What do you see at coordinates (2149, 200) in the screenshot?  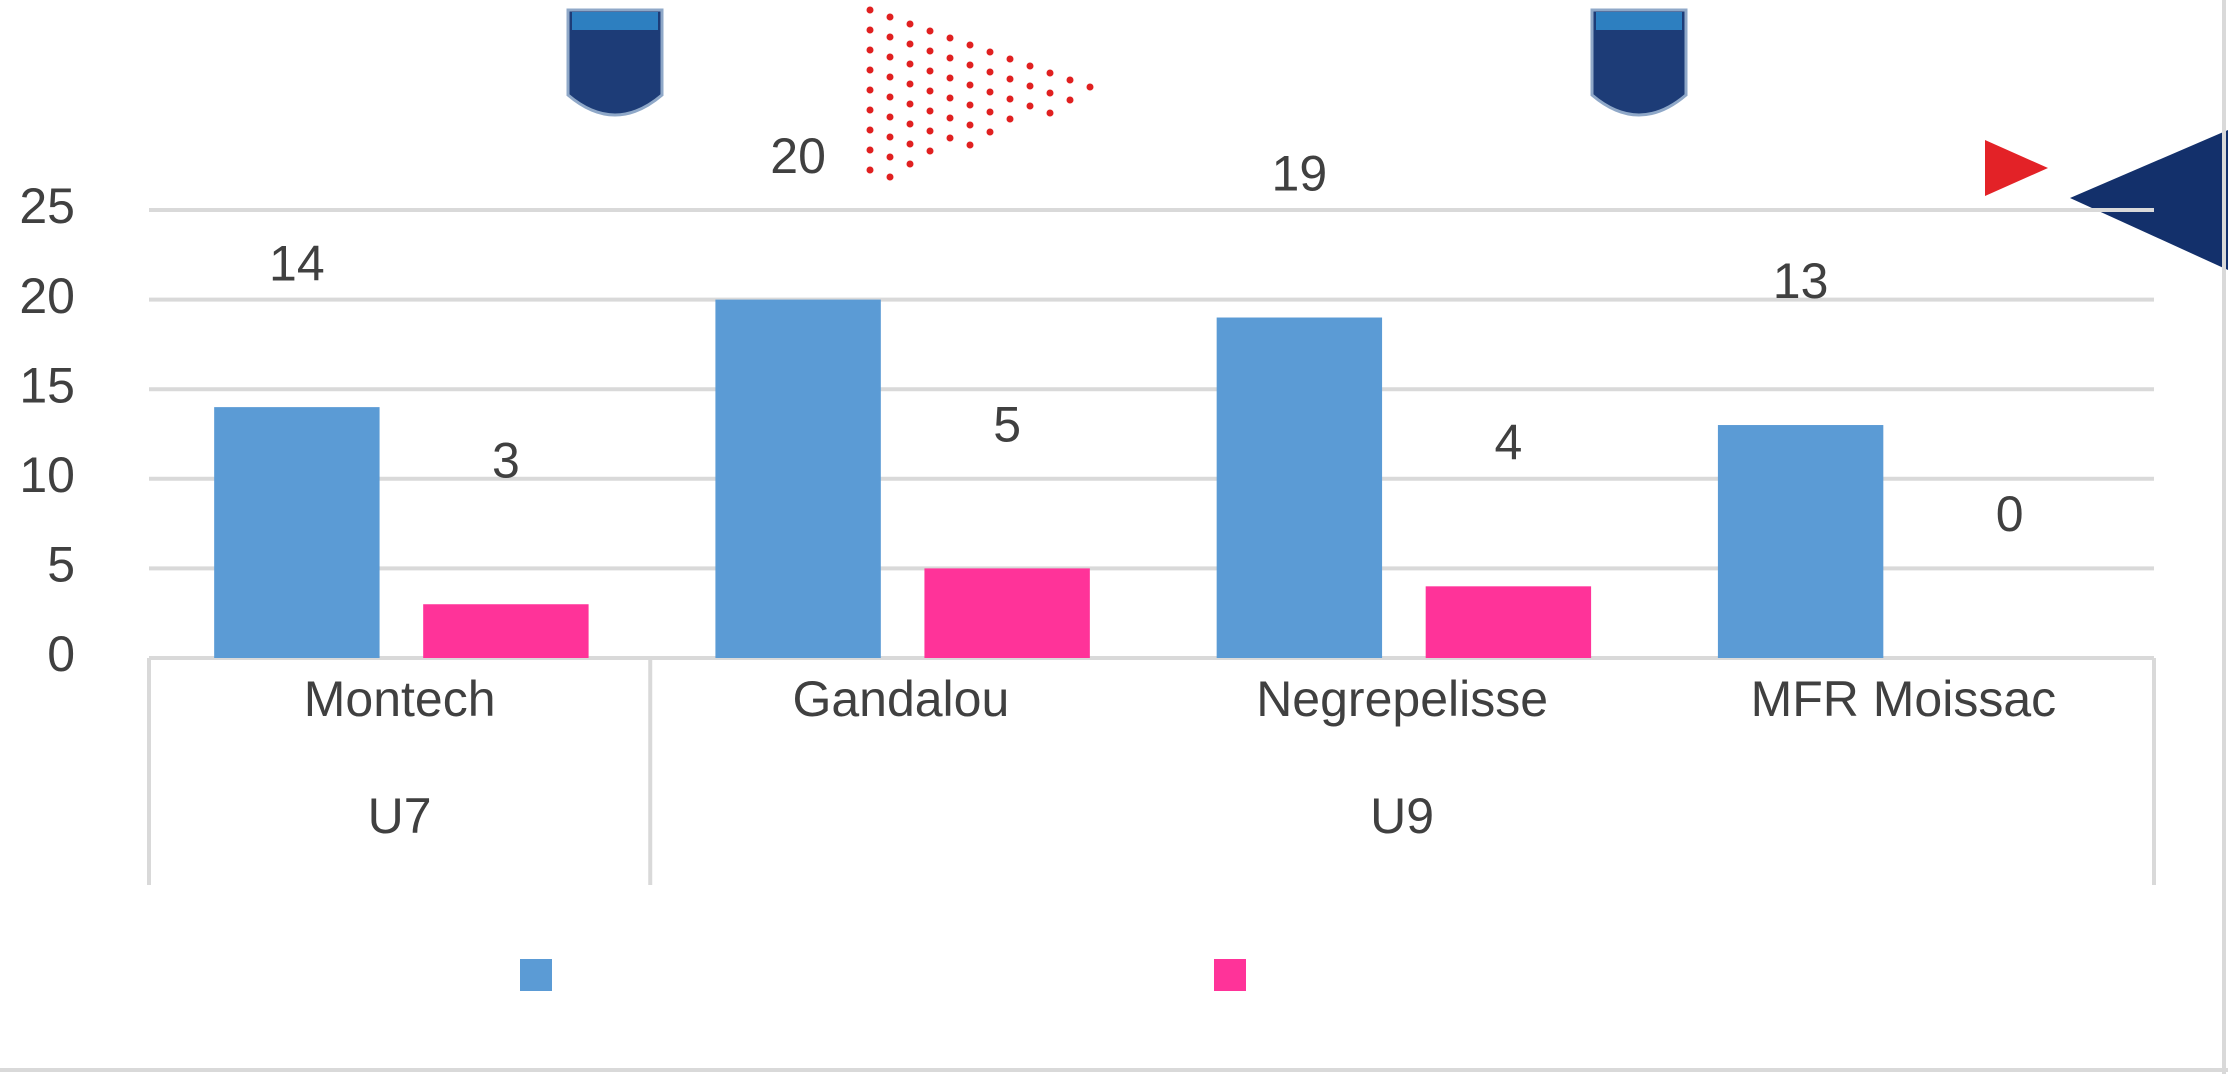 I see `navy-triangle` at bounding box center [2149, 200].